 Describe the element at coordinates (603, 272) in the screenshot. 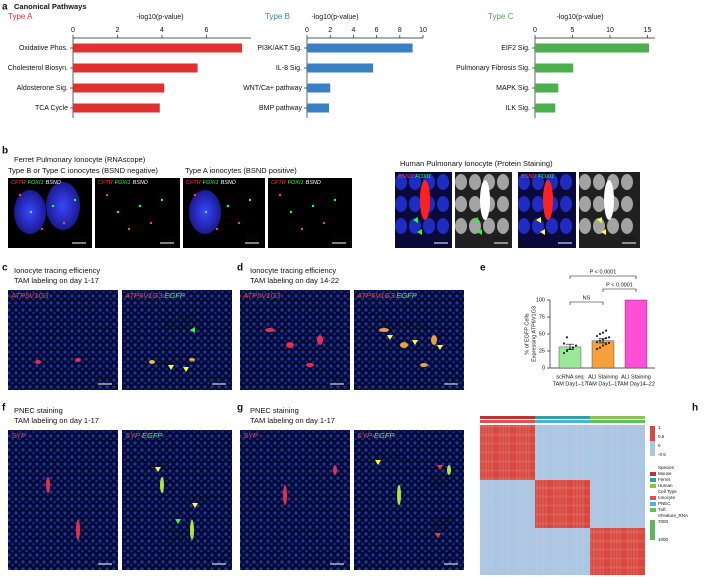

I see `annotation: P < 0.0001` at that location.